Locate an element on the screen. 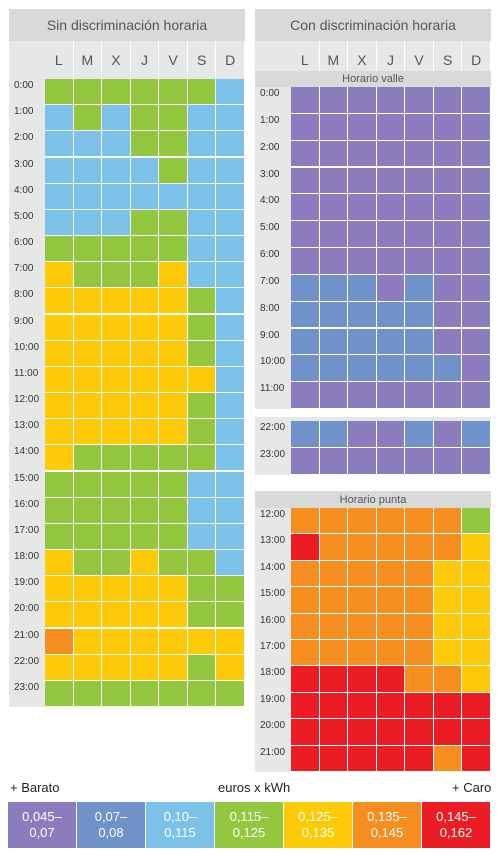 This screenshot has height=854, width=501. legend-range-end: 0,07 is located at coordinates (42, 832).